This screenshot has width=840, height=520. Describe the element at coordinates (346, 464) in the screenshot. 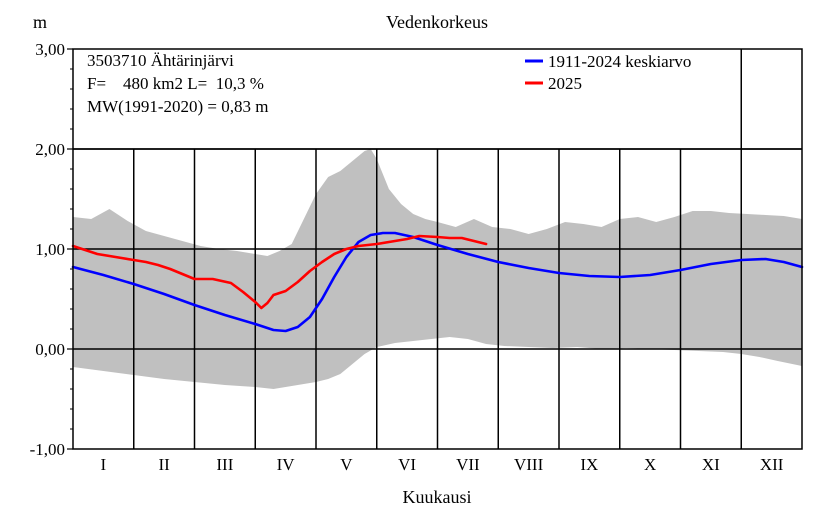

I see `x-tick-label-month: V` at that location.